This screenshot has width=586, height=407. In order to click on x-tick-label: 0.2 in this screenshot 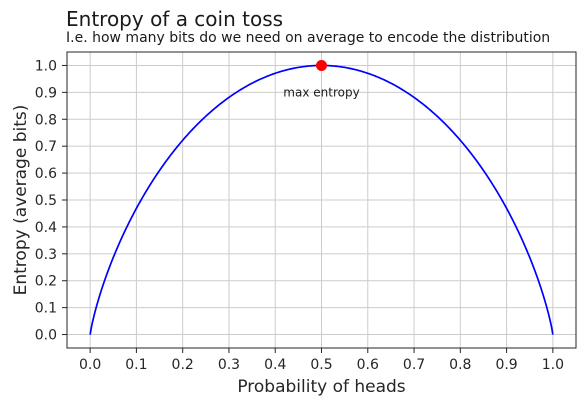, I will do `click(183, 365)`.